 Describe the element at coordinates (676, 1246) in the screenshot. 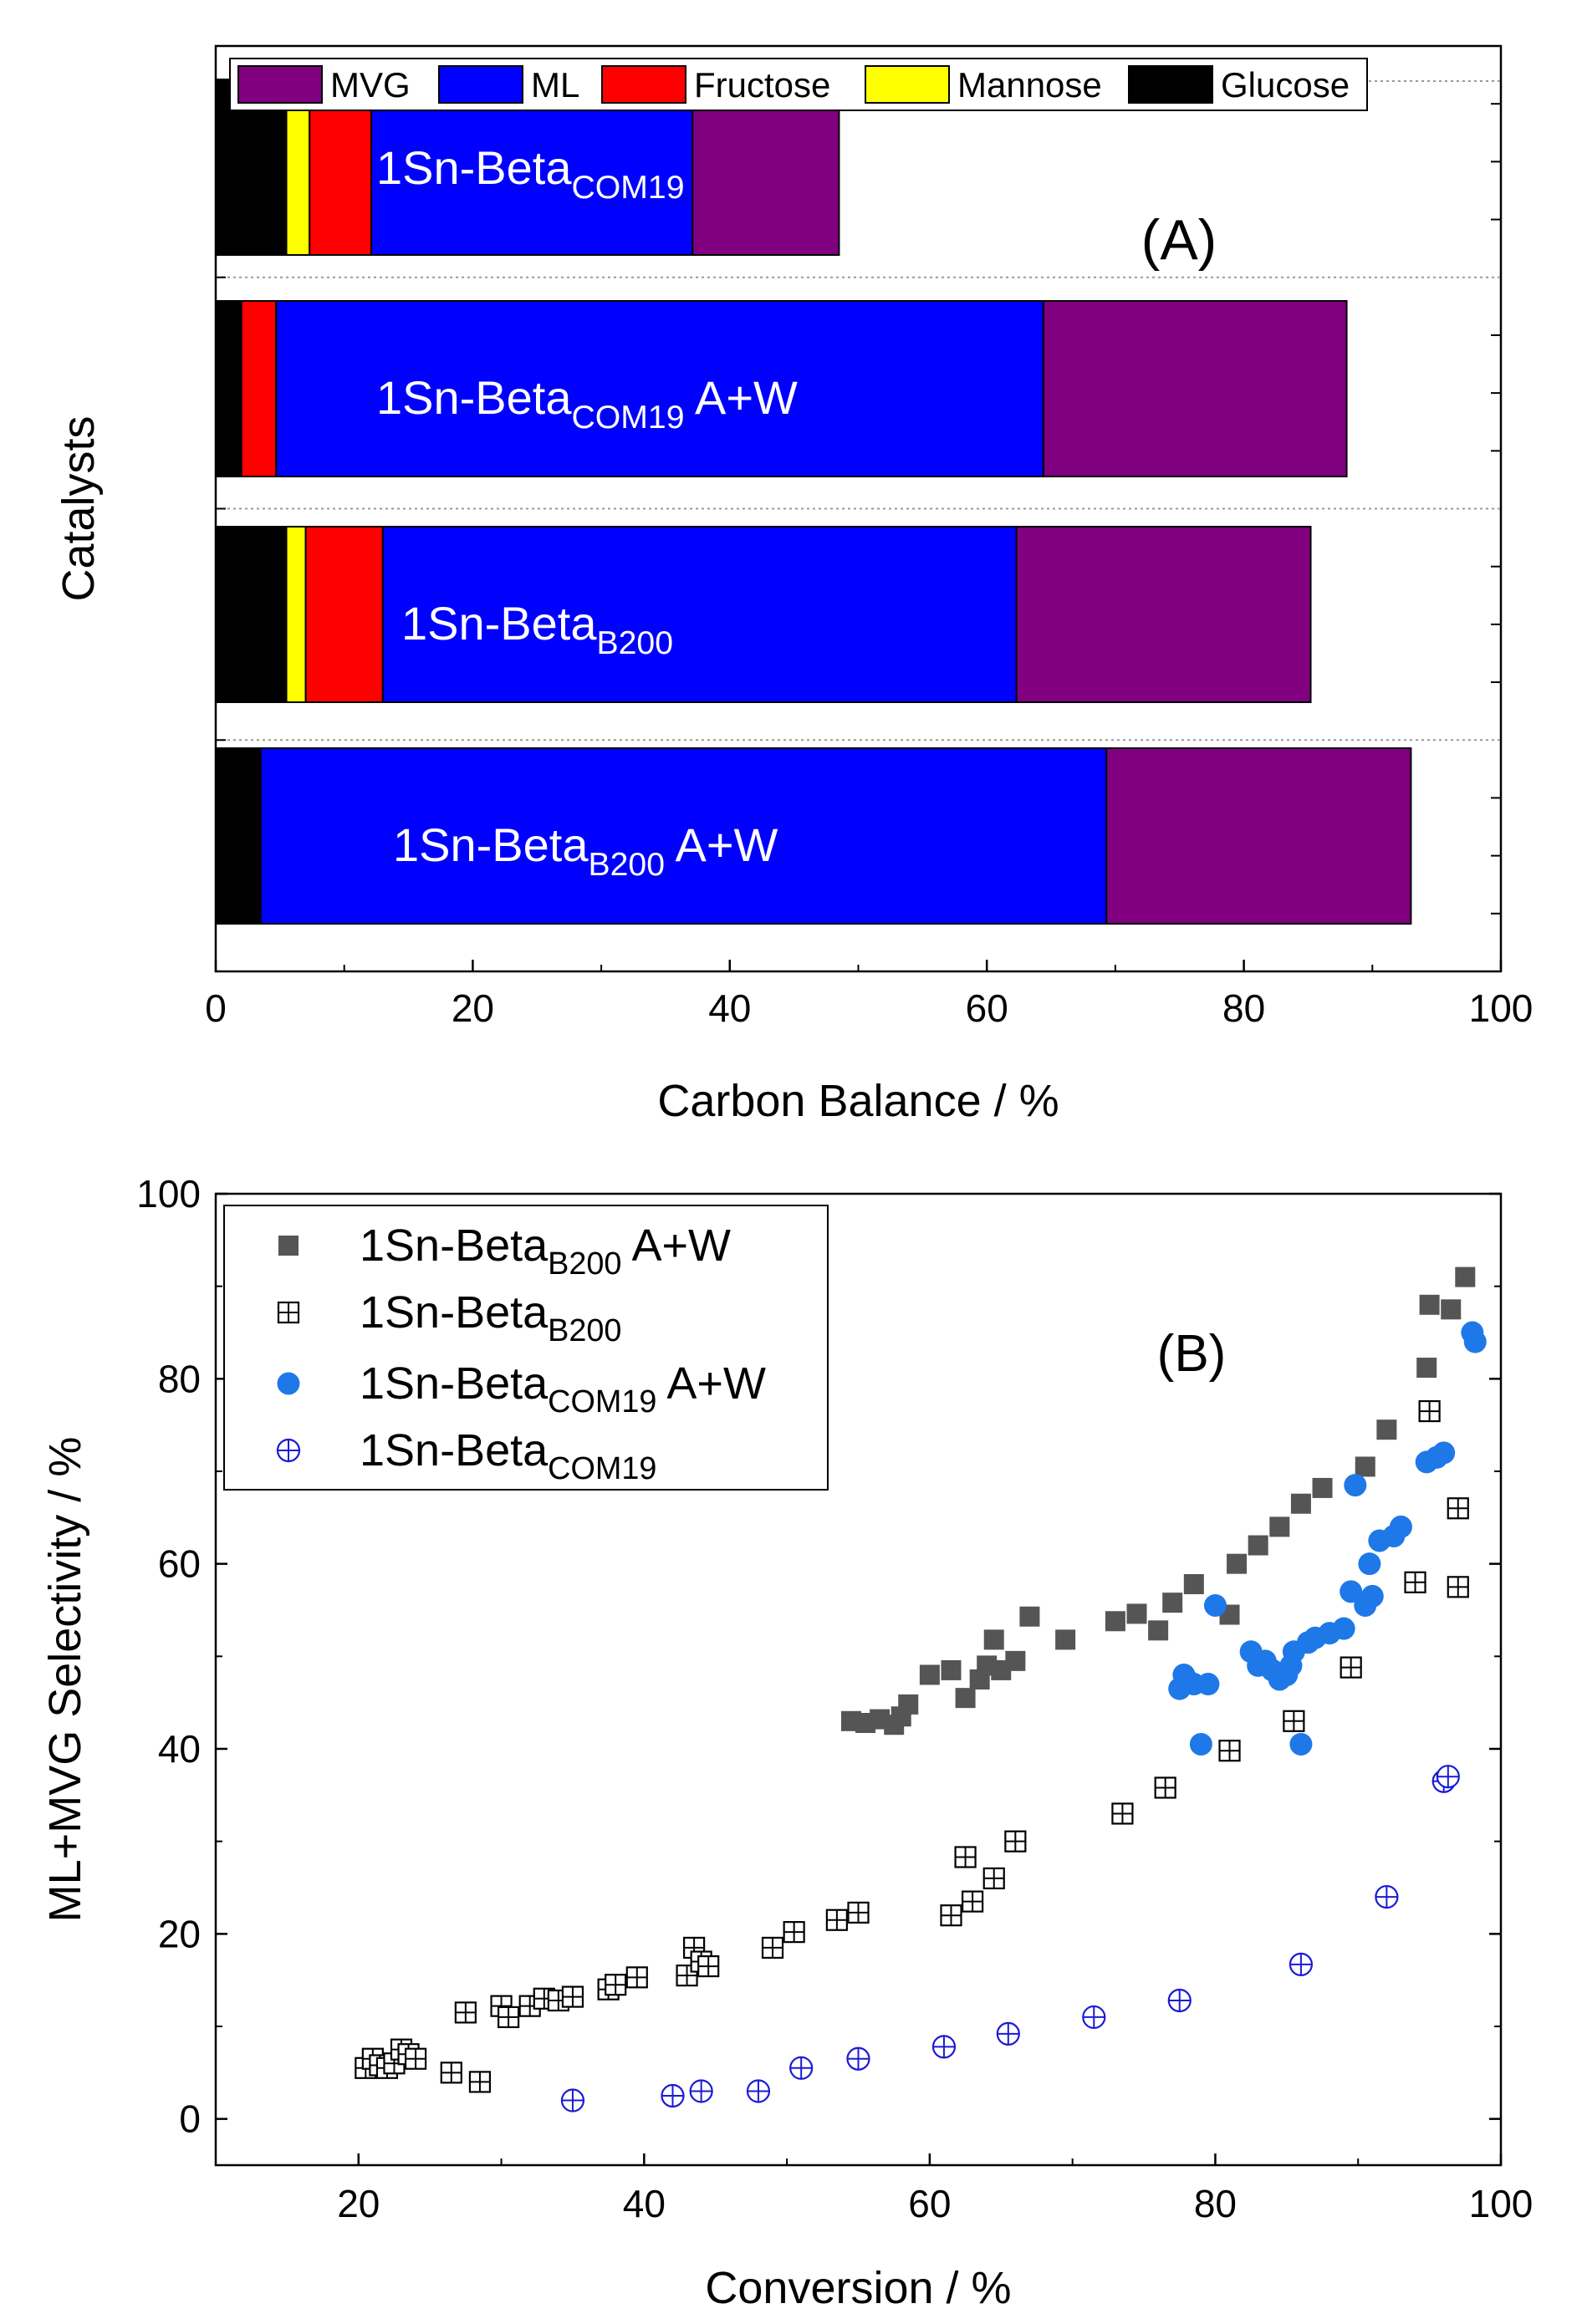

I see `legend-label-suffix: A+W` at that location.